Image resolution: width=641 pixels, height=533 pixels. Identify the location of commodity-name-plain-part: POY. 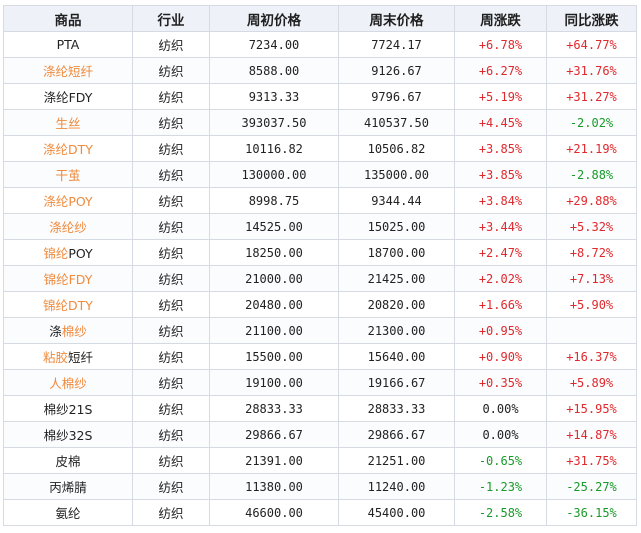
(80, 253).